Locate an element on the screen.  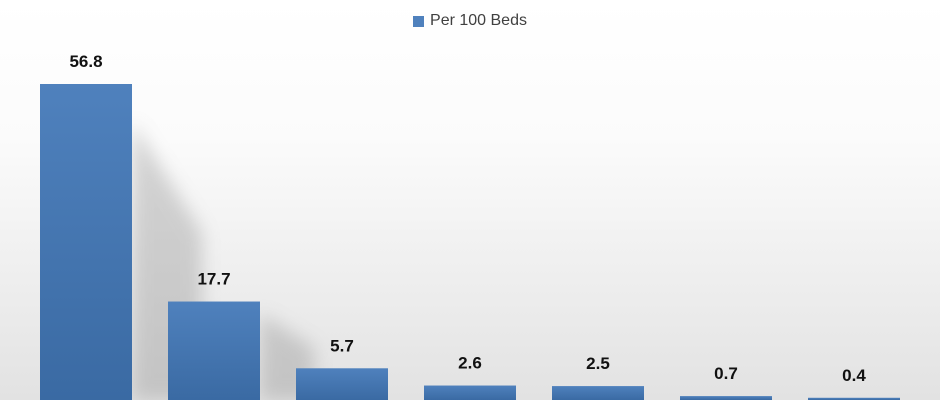
data-label: 17.7 is located at coordinates (213, 279).